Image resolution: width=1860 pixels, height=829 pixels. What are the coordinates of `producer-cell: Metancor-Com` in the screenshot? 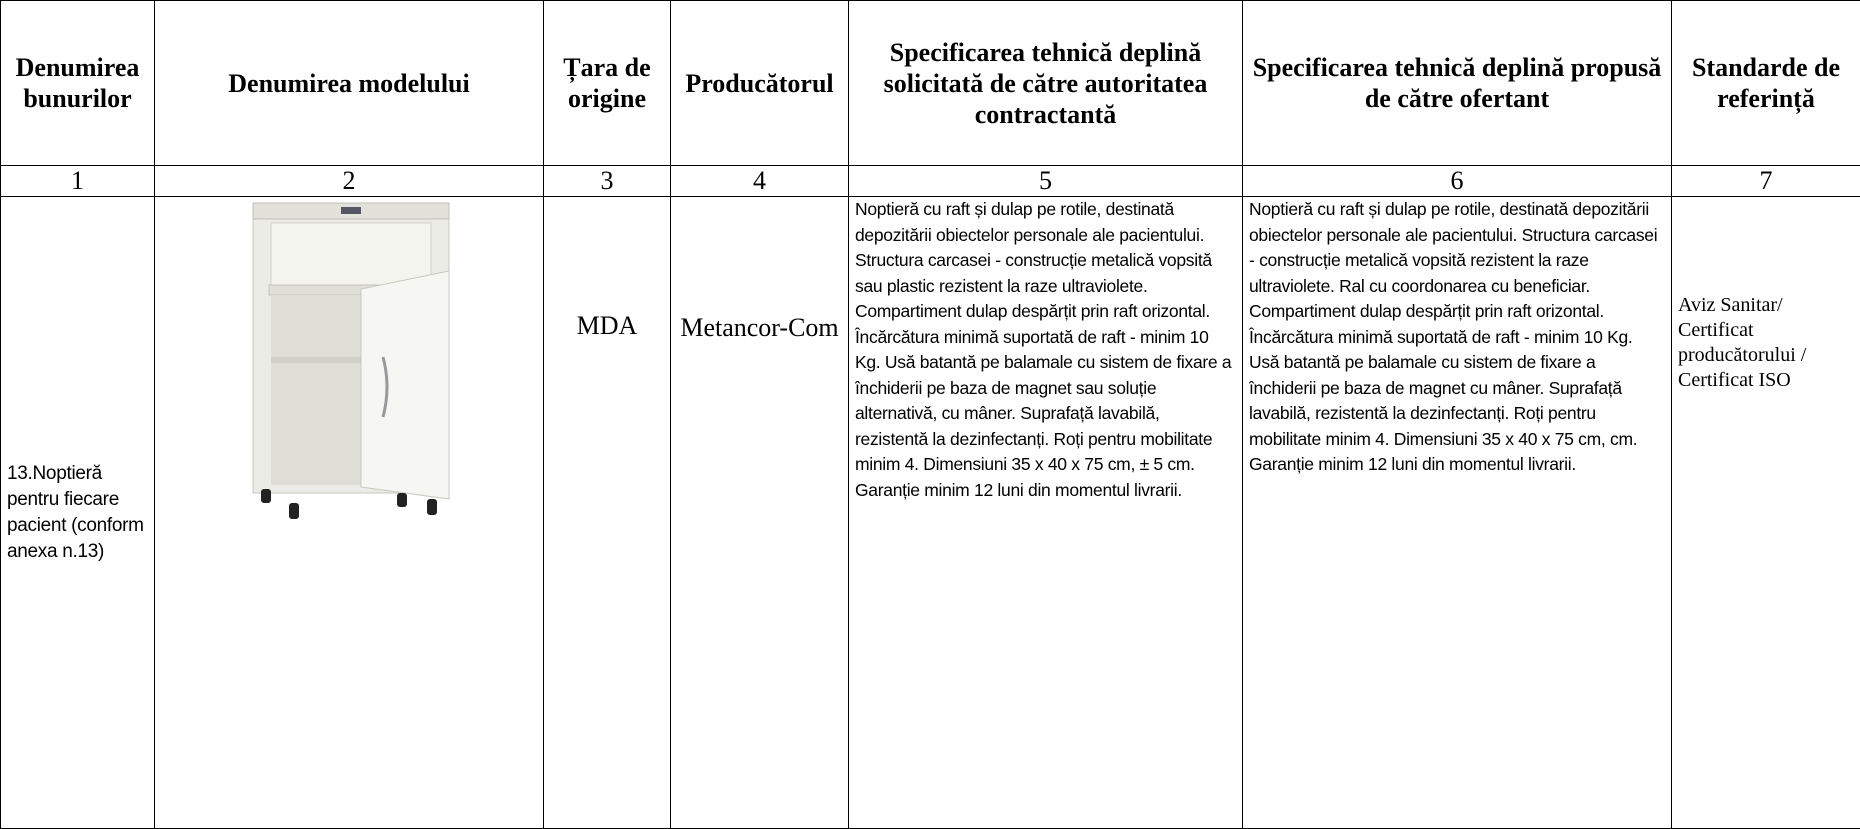 It's located at (760, 513).